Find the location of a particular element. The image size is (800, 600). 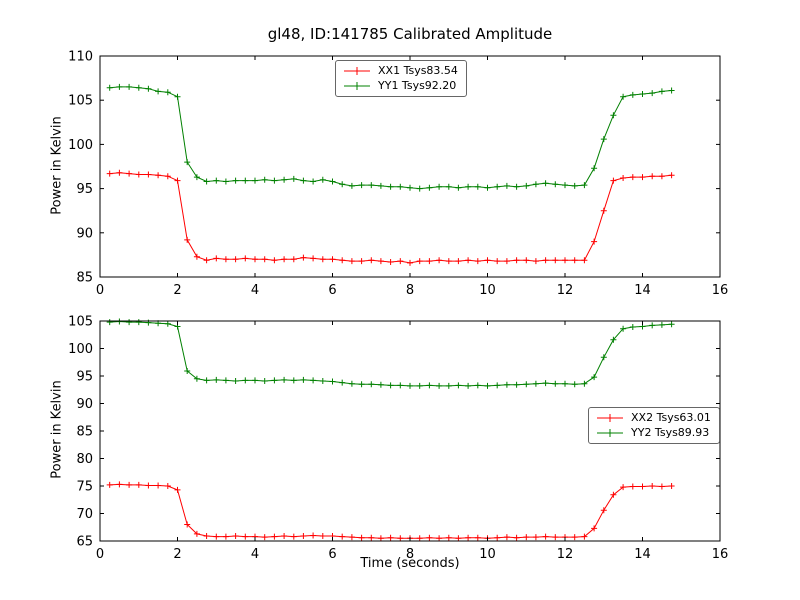

y-tick-label: 75 is located at coordinates (84, 487).